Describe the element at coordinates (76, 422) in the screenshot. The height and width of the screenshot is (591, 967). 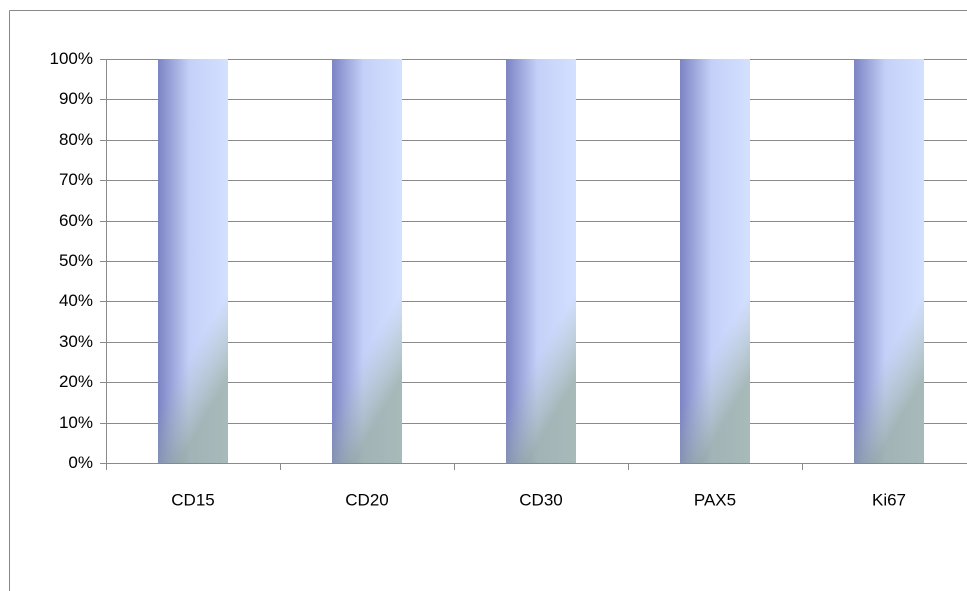
I see `y-tick-label: 10%` at that location.